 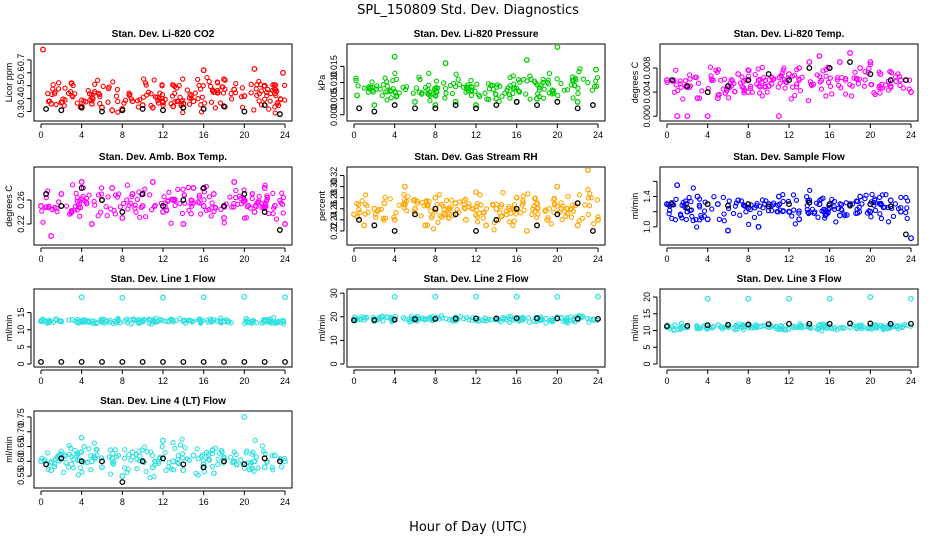 What do you see at coordinates (334, 220) in the screenshot?
I see `y-tick-label: 0.24` at bounding box center [334, 220].